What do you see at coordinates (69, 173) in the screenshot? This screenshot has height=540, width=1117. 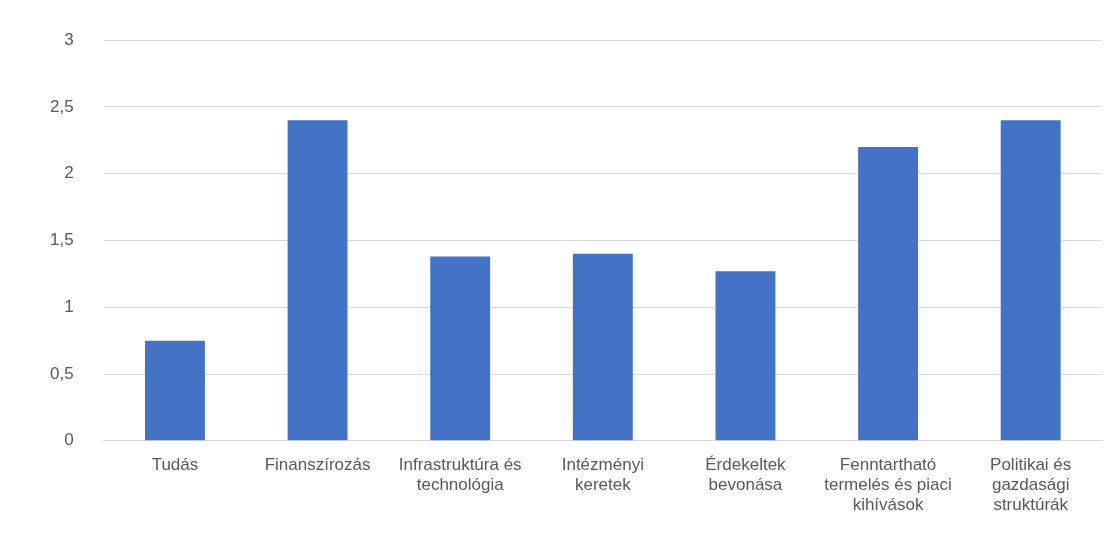 I see `y-tick-label: 2` at bounding box center [69, 173].